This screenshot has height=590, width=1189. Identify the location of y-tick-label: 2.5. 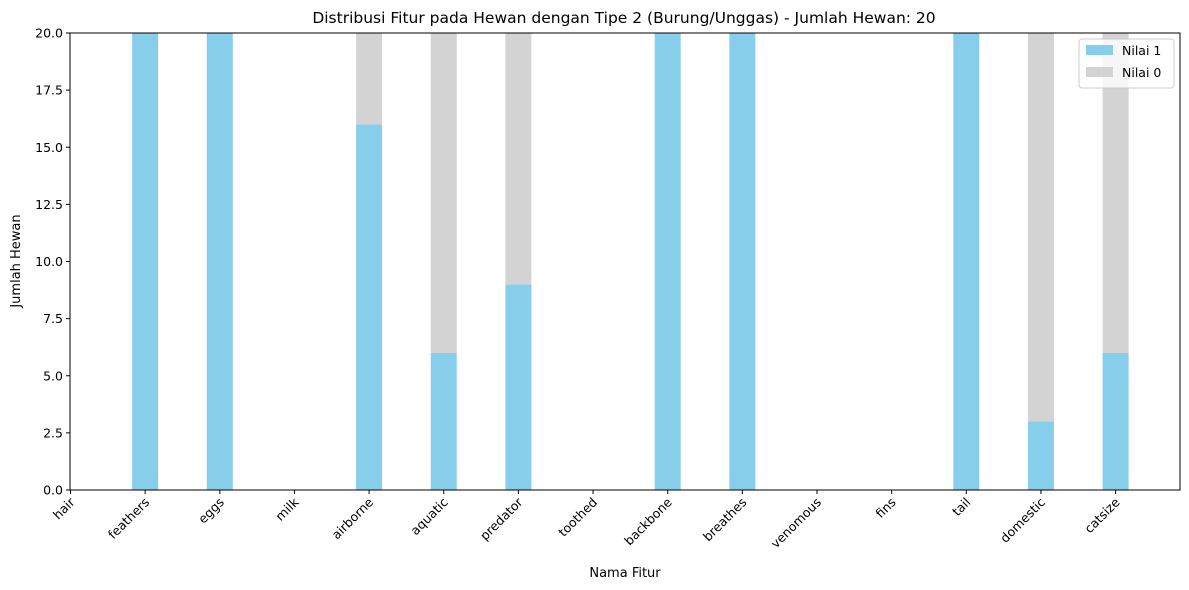
(53, 432).